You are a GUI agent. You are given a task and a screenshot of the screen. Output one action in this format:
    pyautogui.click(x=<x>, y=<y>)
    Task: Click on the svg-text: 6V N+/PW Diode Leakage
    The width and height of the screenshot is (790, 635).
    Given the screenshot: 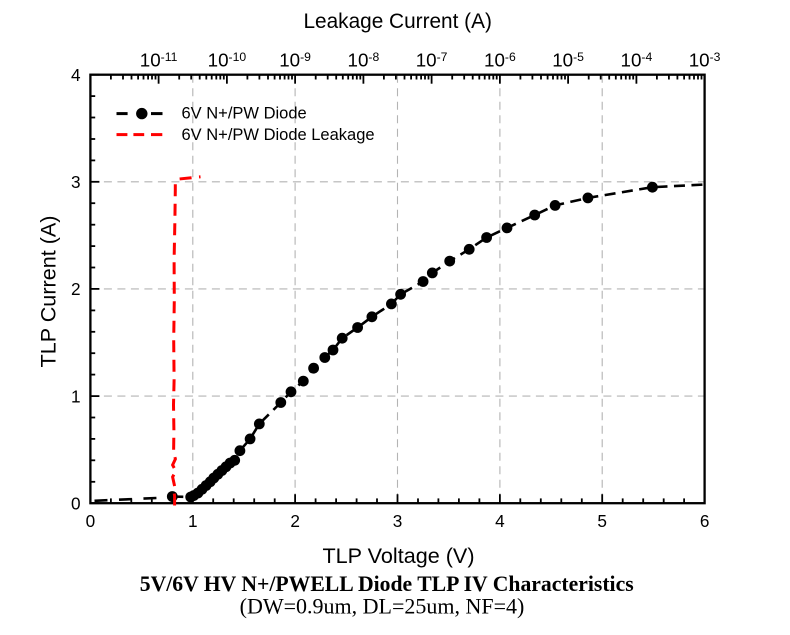 What is the action you would take?
    pyautogui.click(x=278, y=135)
    